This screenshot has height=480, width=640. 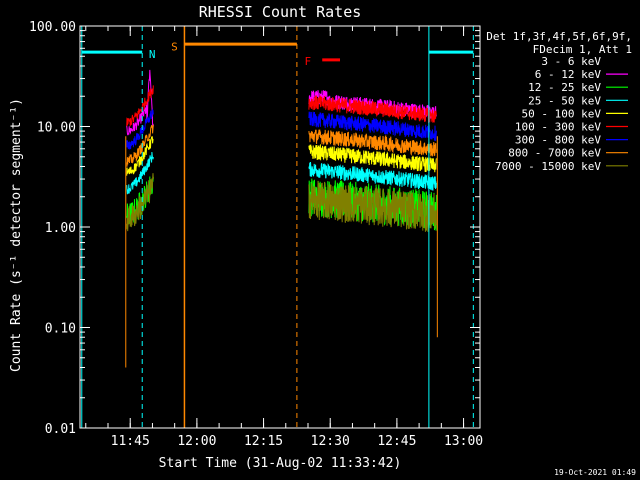 What do you see at coordinates (595, 472) in the screenshot?
I see `generation-timestamp: 19-Oct-2021 01:49` at bounding box center [595, 472].